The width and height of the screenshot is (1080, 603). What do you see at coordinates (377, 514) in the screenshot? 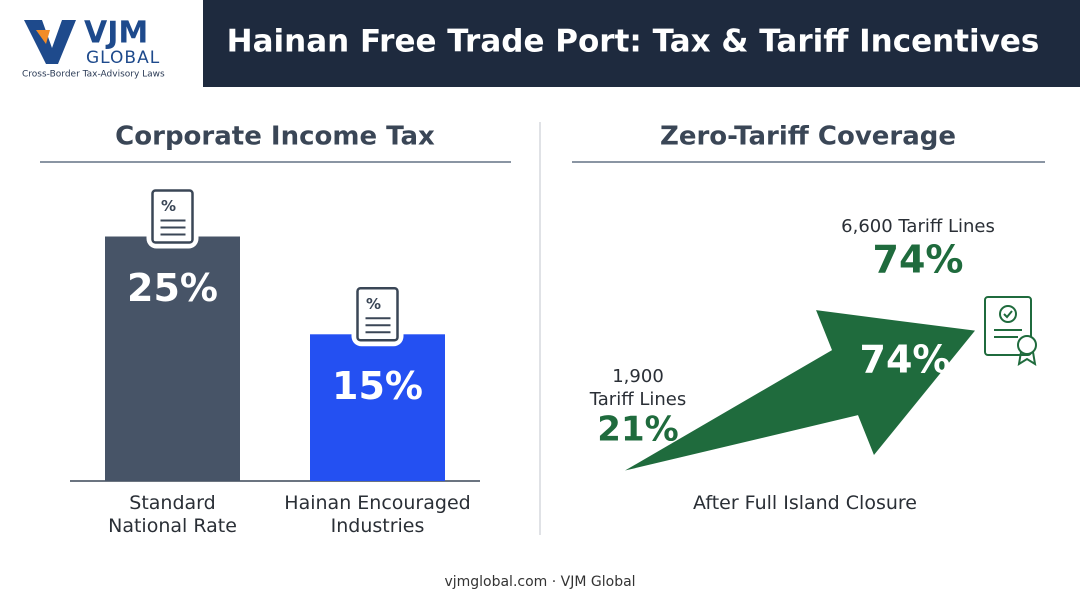
I see `category-label: Hainan Encouraged Industries` at bounding box center [377, 514].